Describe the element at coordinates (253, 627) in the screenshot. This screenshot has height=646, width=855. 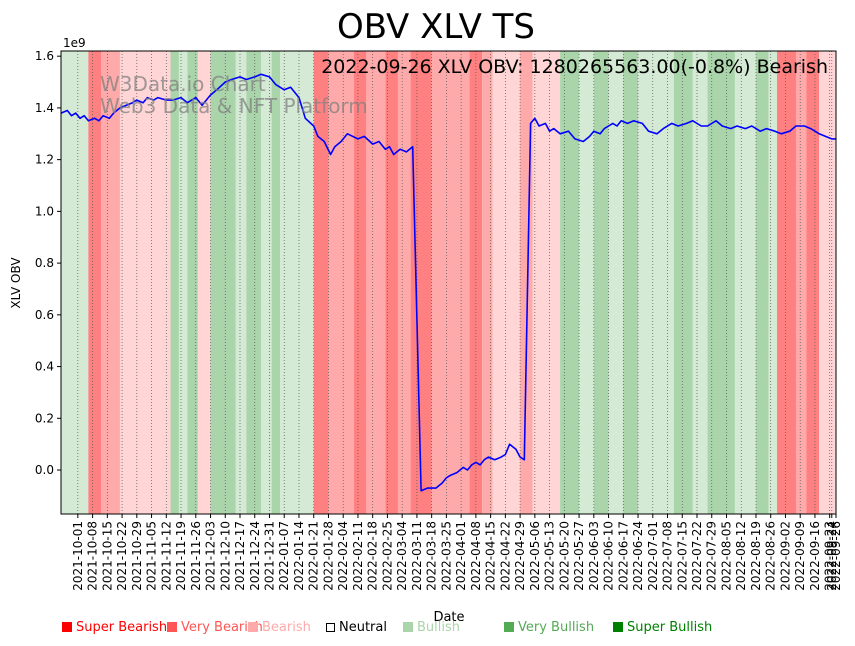
I see `legend-swatch-bearish` at that location.